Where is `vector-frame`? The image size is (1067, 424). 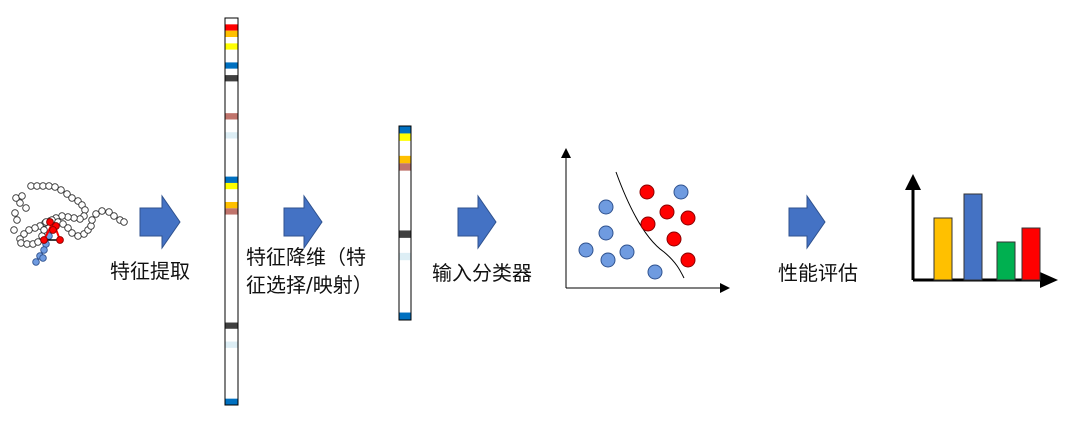
vector-frame is located at coordinates (405, 223).